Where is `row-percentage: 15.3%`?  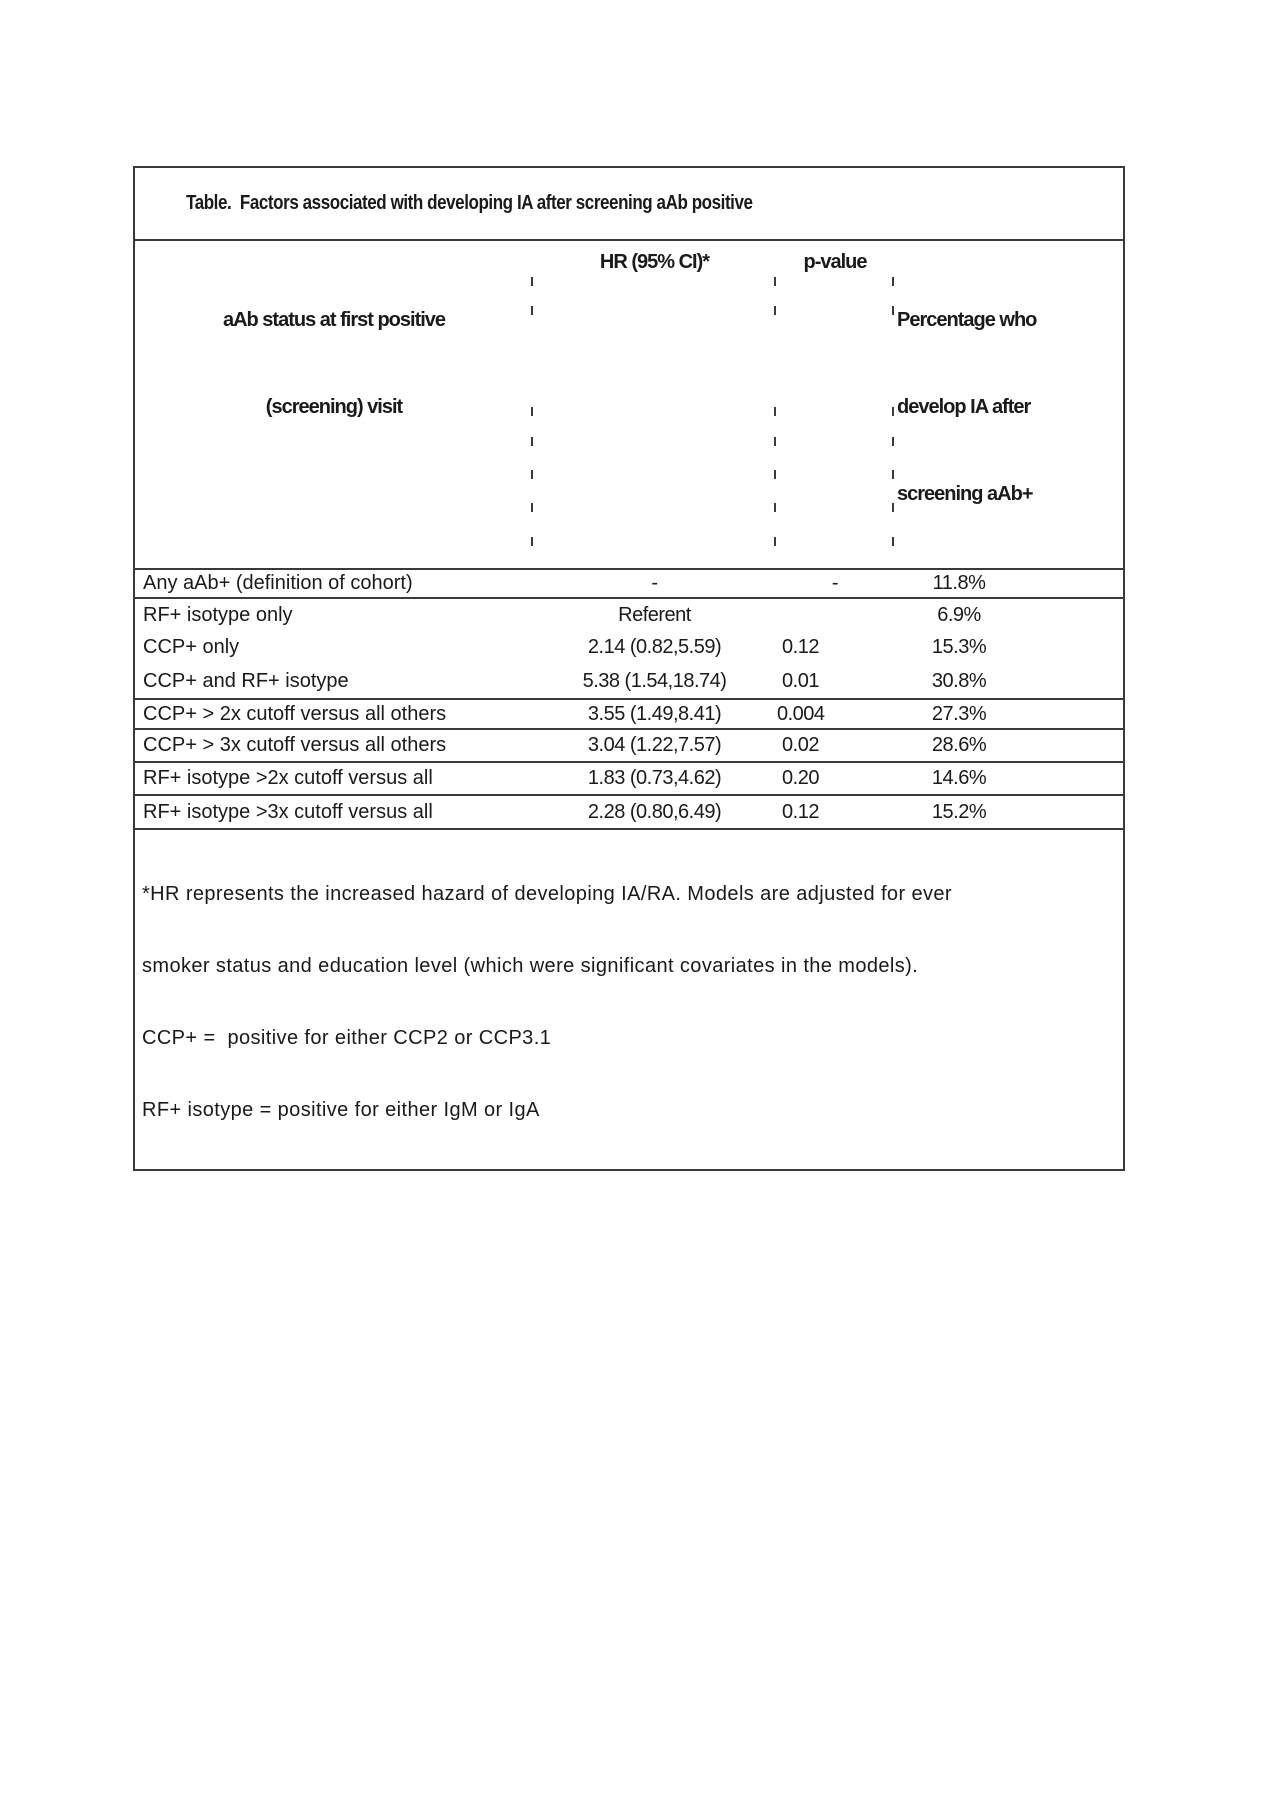
row-percentage: 15.3% is located at coordinates (959, 647).